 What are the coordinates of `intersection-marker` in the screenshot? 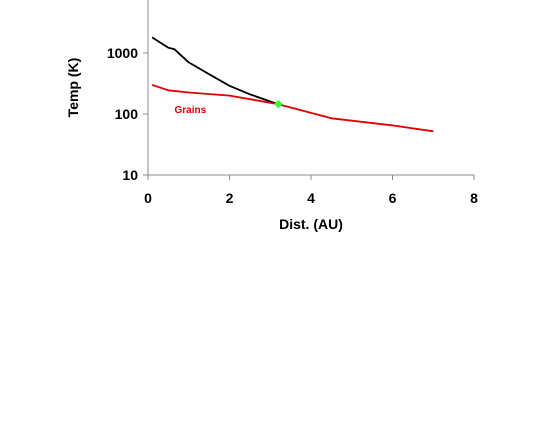 It's located at (278, 104).